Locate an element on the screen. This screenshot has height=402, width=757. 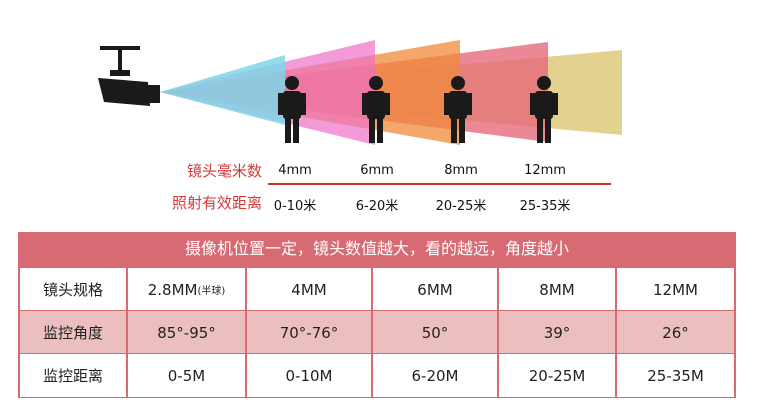
table-cell: 20-25M is located at coordinates (558, 375).